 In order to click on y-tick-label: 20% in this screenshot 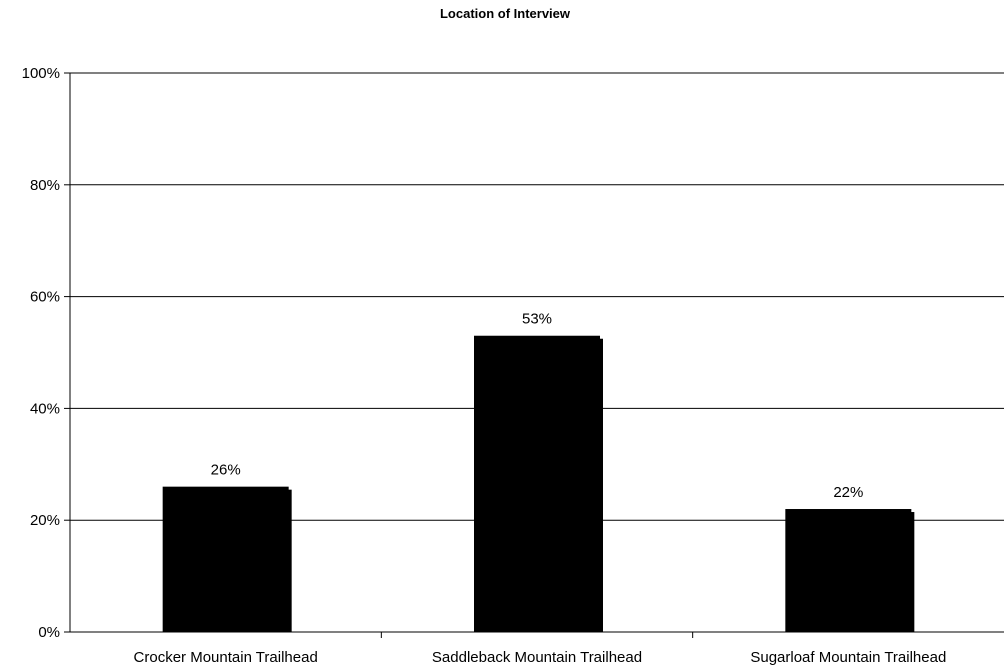, I will do `click(45, 520)`.